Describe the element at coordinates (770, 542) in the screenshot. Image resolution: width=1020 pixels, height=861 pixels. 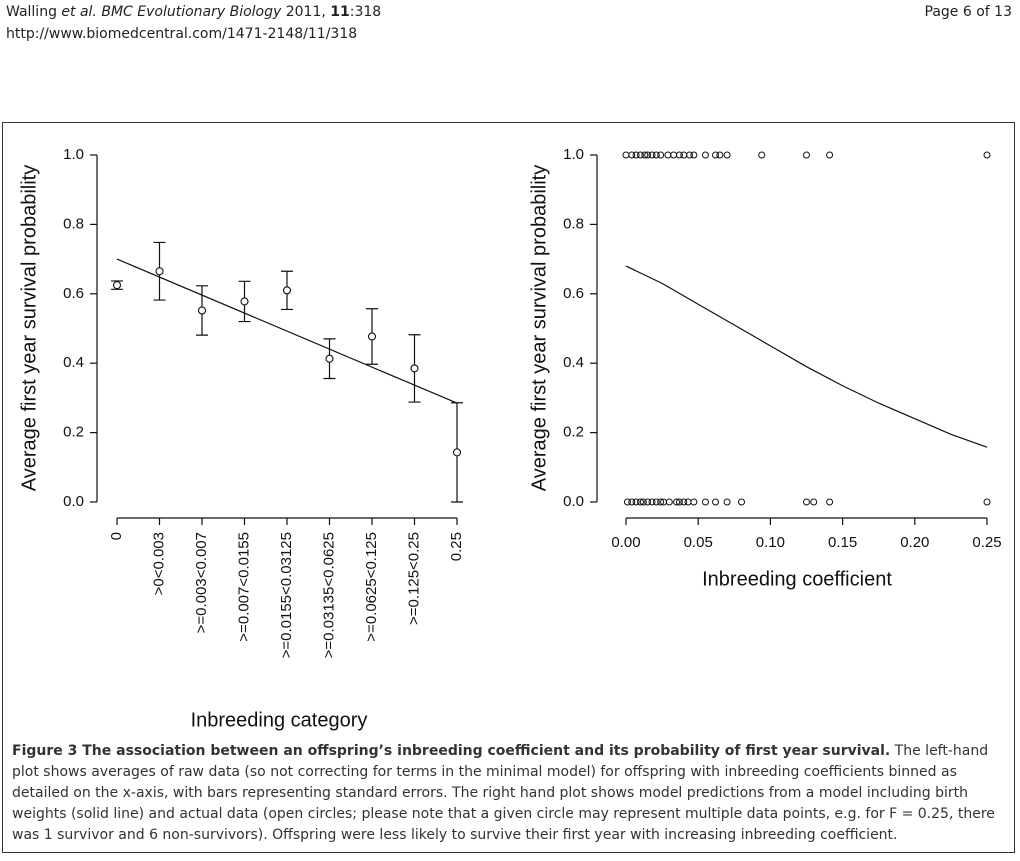
I see `x-tick-label: 0.10` at that location.